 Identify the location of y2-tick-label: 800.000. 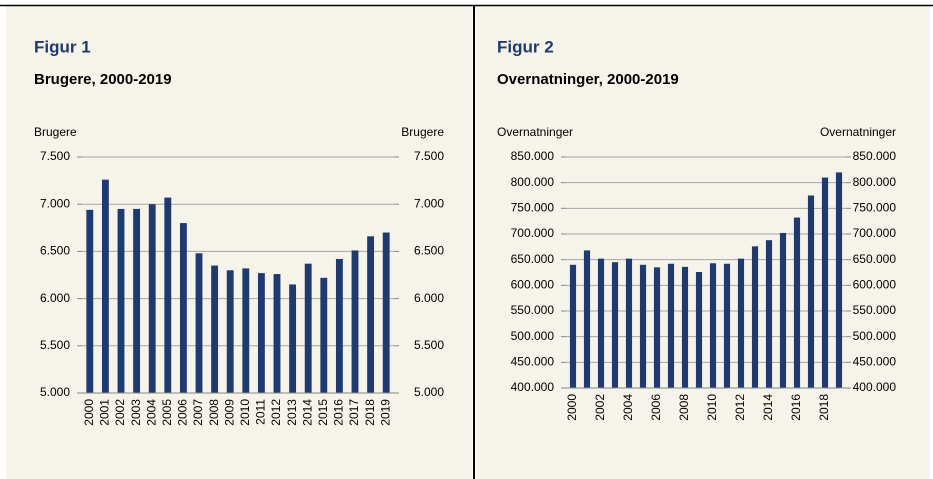
(875, 182).